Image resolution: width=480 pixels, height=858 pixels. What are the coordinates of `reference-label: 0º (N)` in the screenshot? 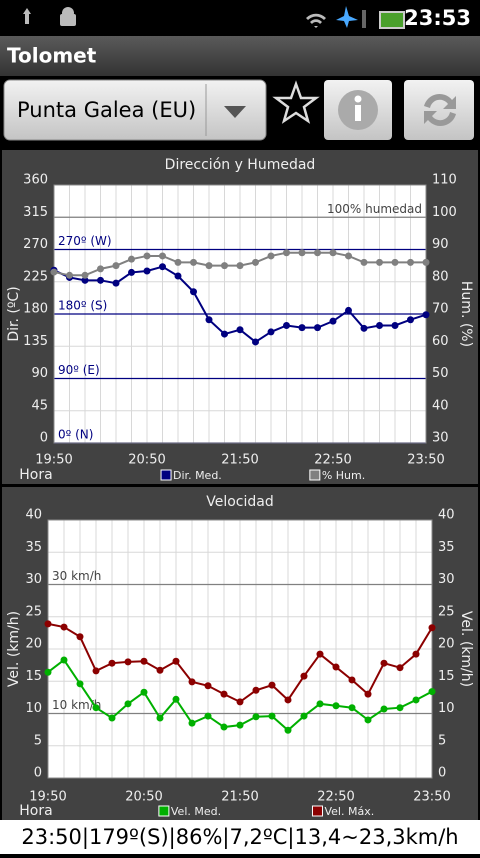 It's located at (75, 435).